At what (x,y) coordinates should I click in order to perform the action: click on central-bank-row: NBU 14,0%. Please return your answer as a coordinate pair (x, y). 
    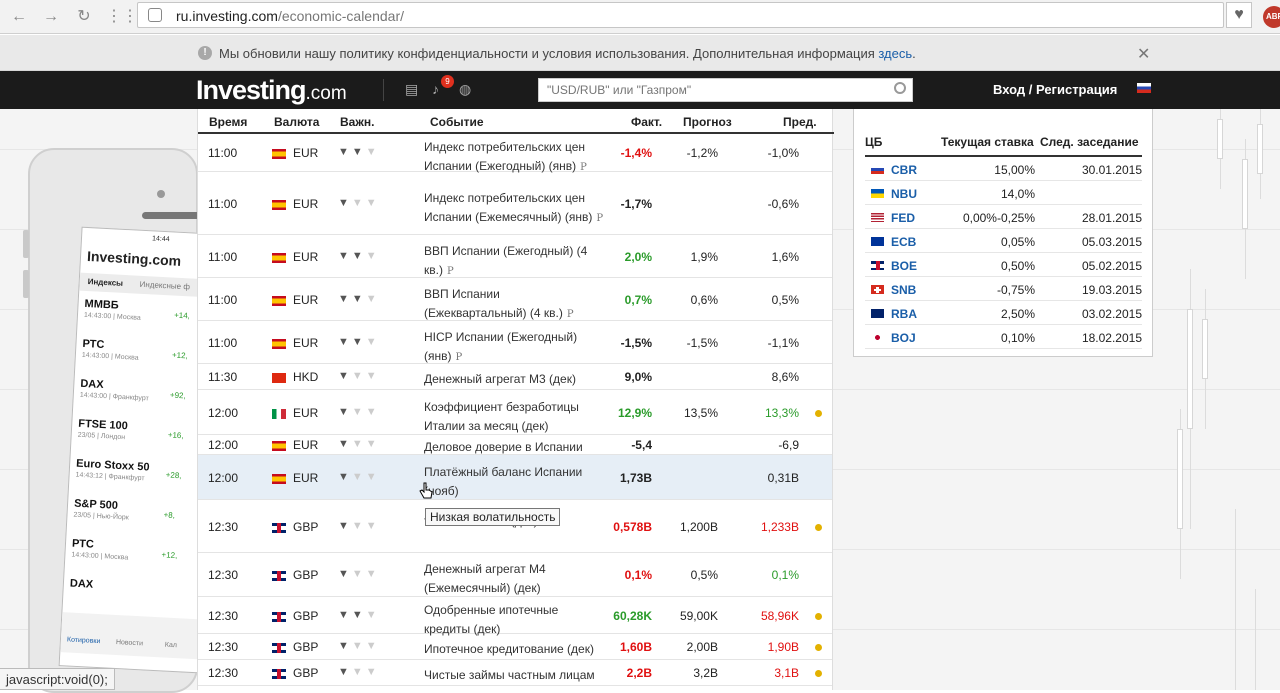
    Looking at the image, I should click on (1003, 193).